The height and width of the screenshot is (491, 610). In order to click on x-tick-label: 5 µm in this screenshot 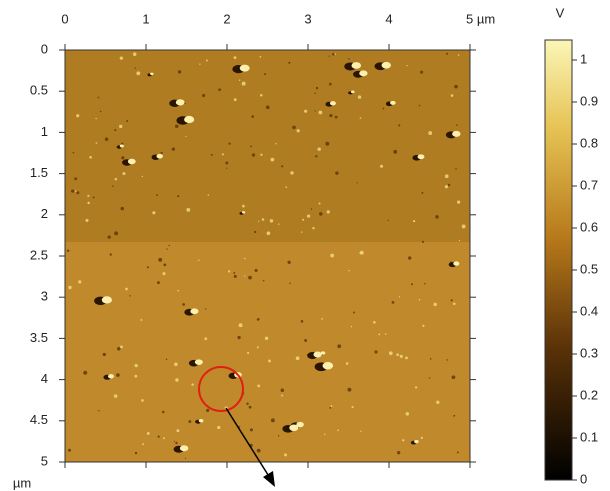, I will do `click(480, 18)`.